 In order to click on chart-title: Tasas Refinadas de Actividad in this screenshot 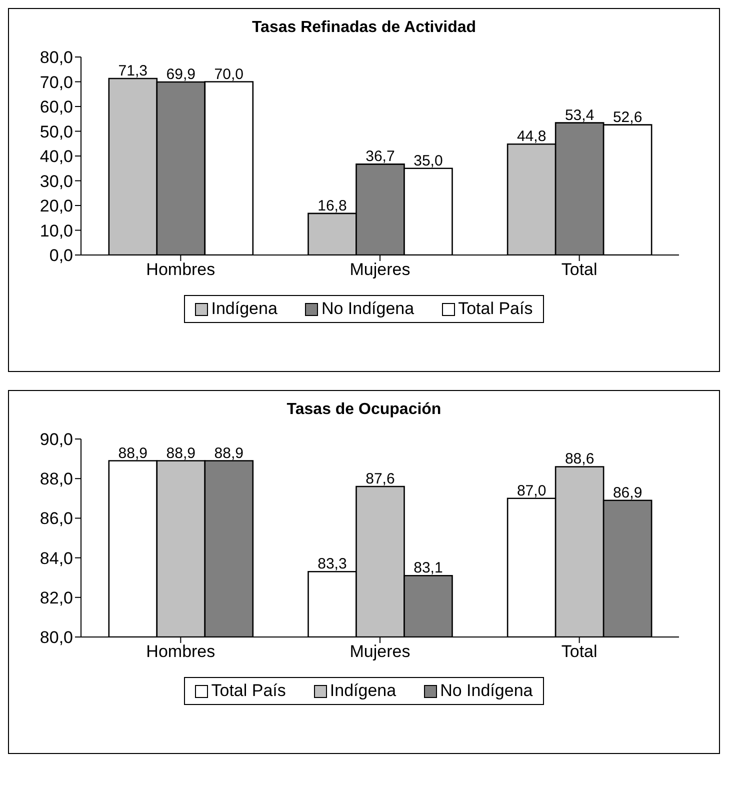, I will do `click(364, 28)`.